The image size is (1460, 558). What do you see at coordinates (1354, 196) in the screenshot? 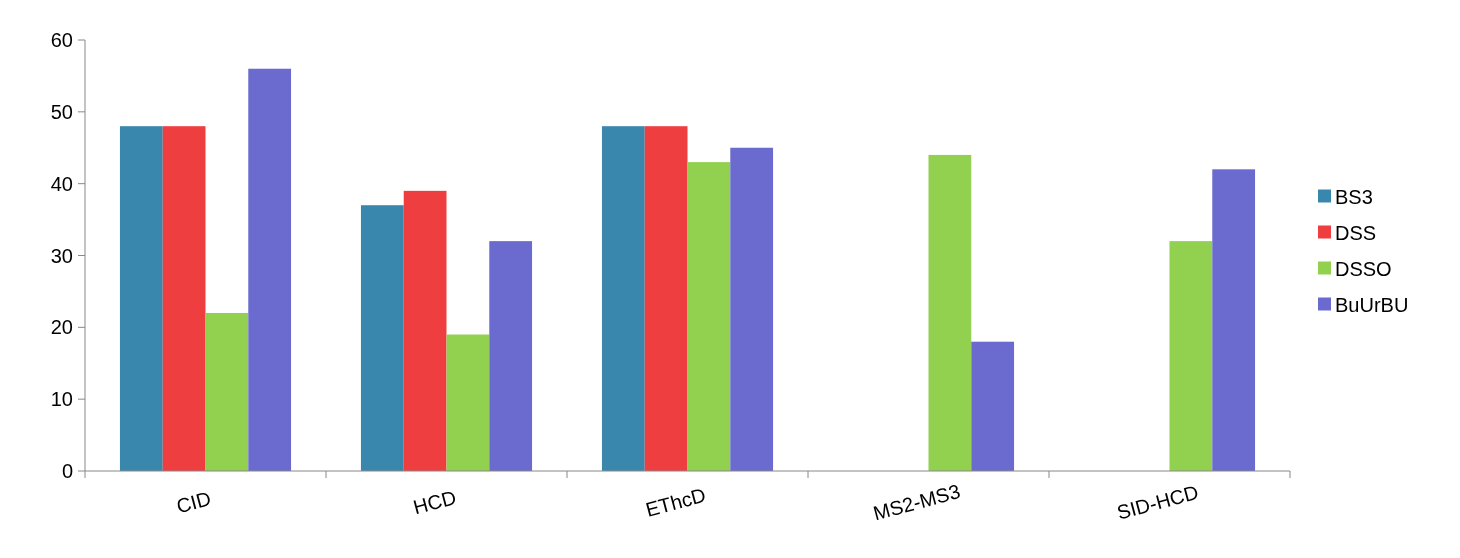
I see `legend-label: BS3` at bounding box center [1354, 196].